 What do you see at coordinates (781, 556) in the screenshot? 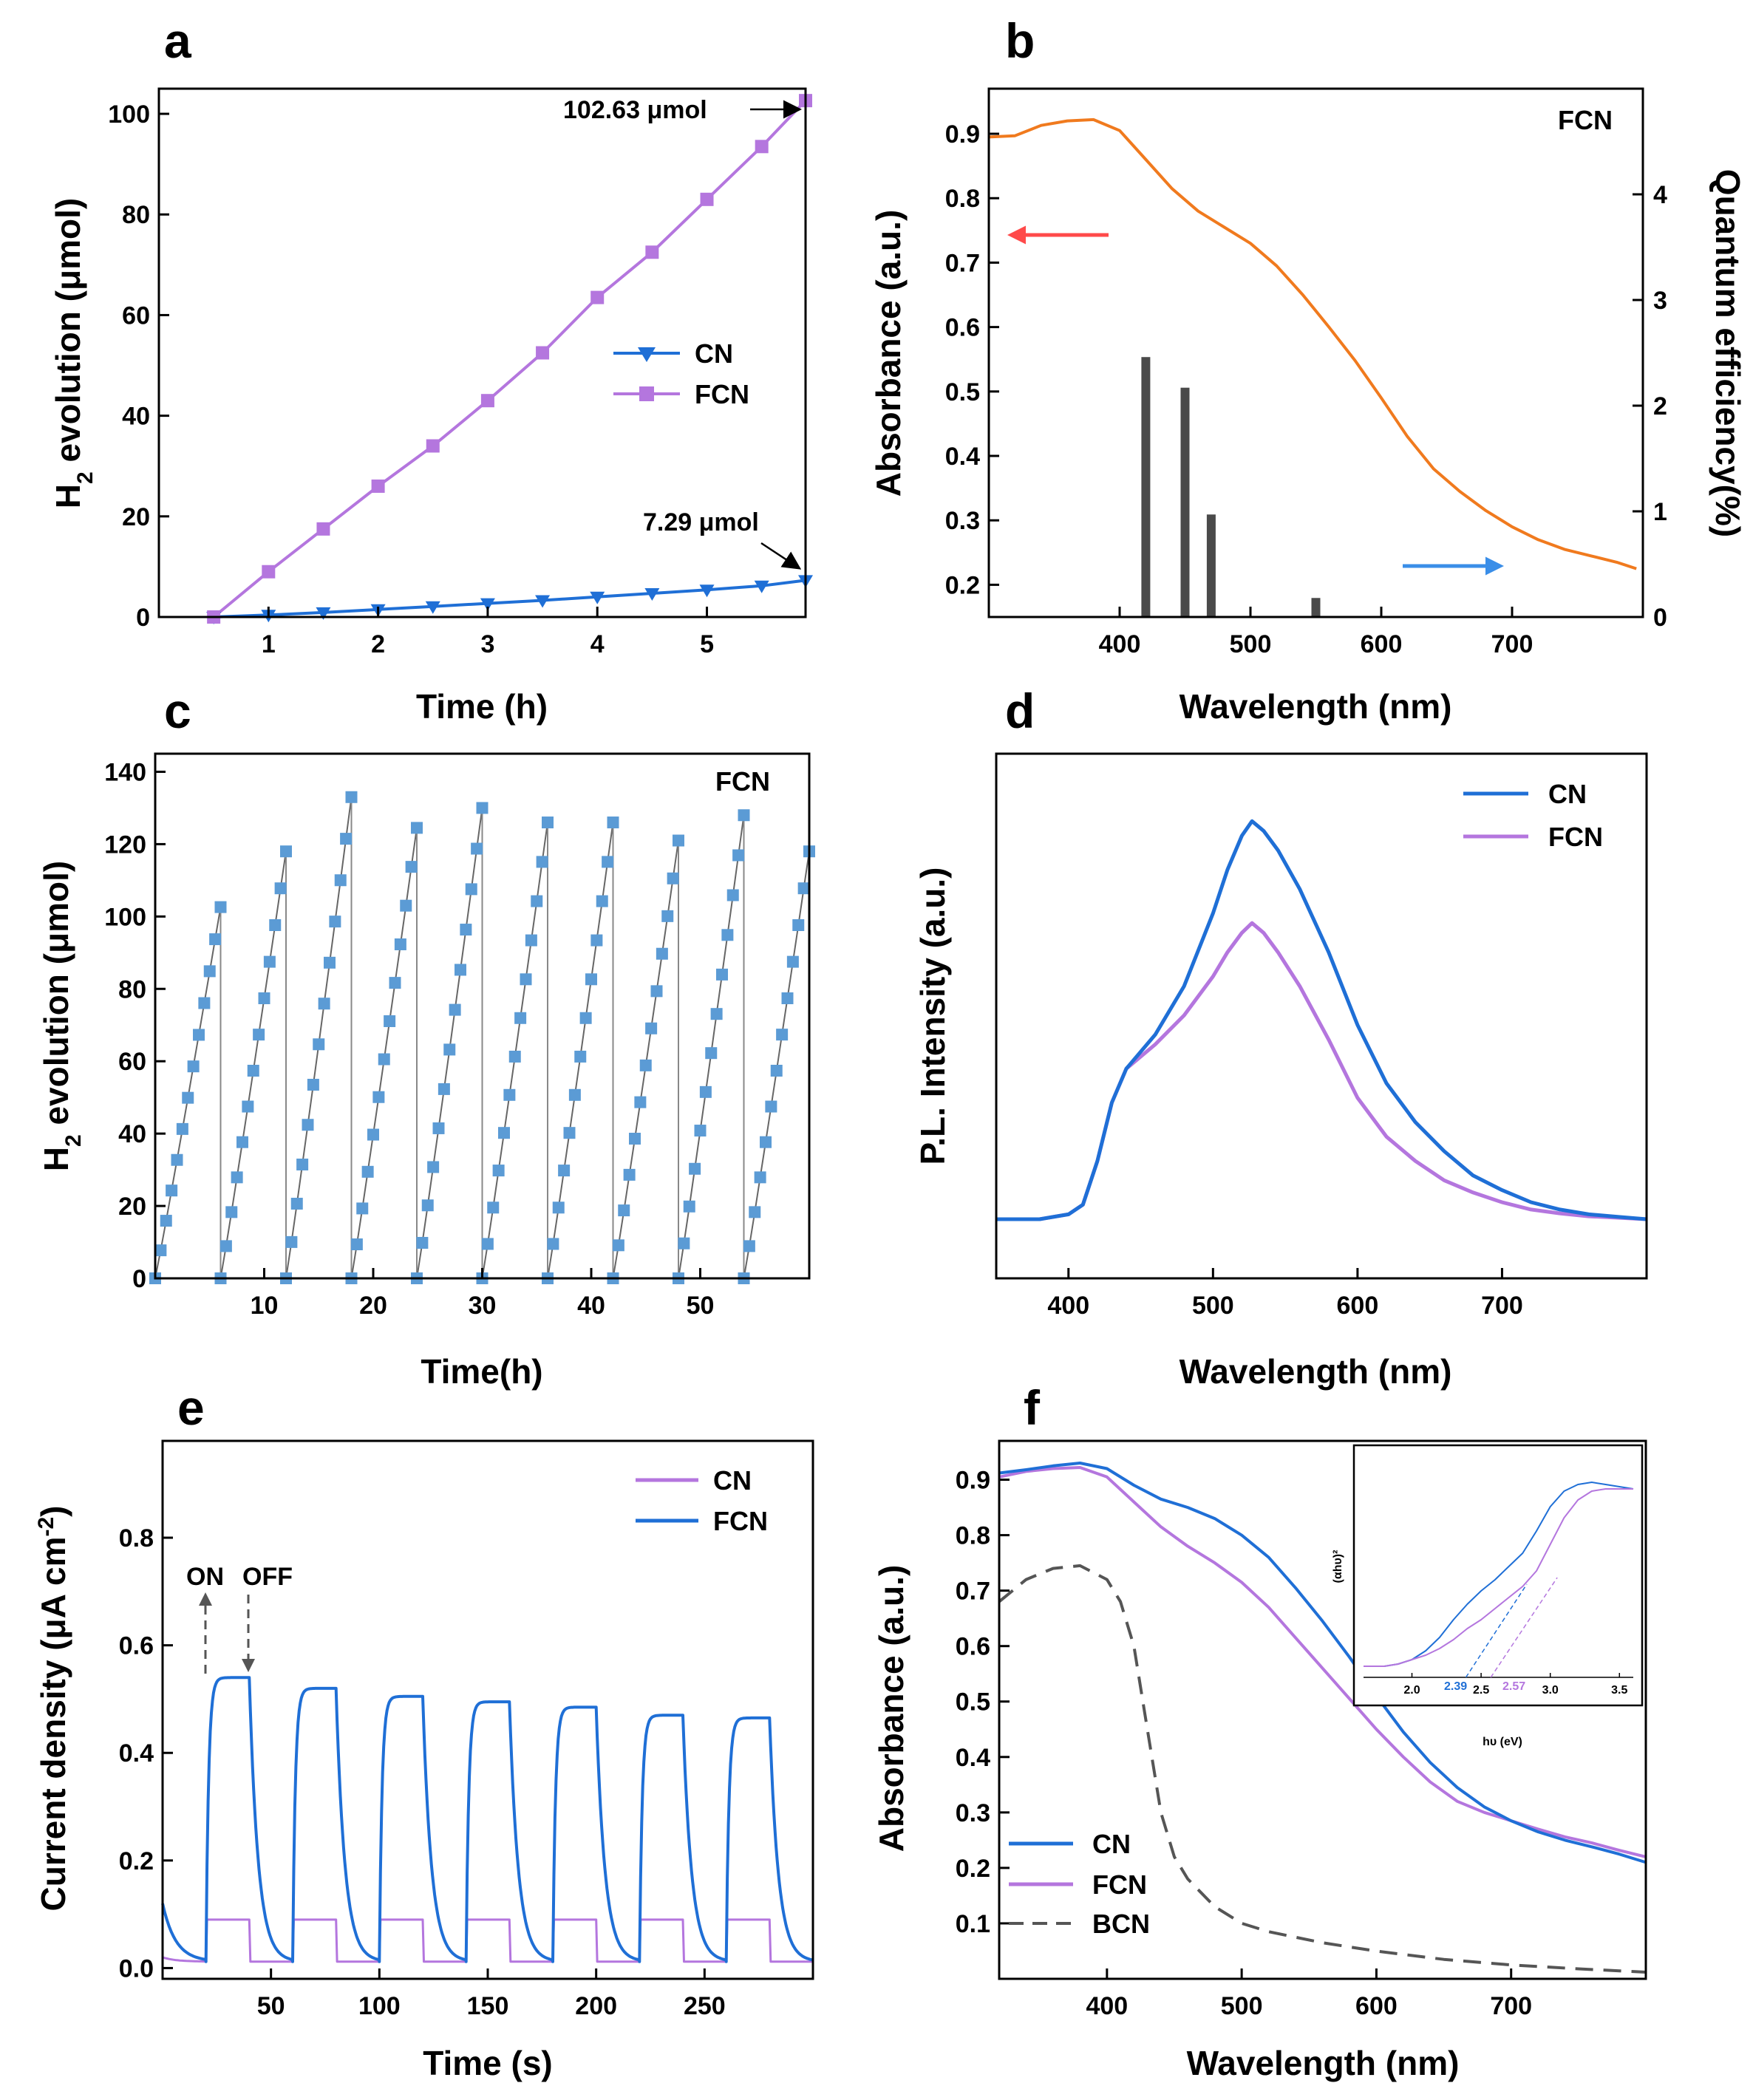
I see `annotation-cn-arrow` at bounding box center [781, 556].